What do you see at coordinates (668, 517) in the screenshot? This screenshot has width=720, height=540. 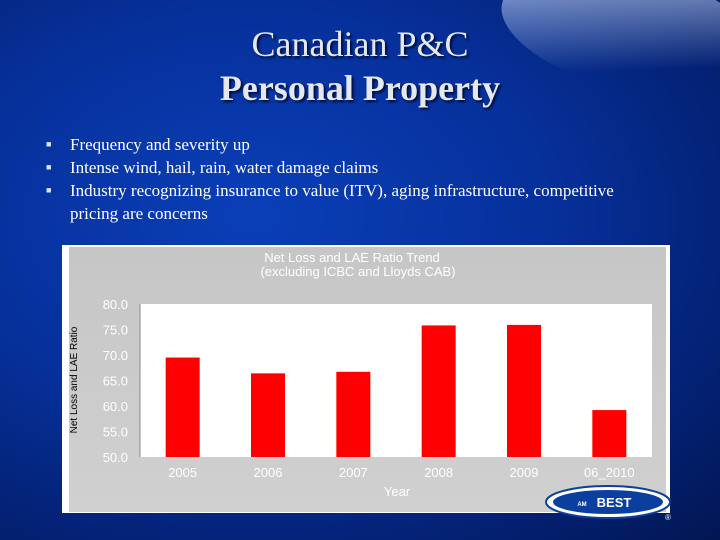 I see `registered-mark: ®` at bounding box center [668, 517].